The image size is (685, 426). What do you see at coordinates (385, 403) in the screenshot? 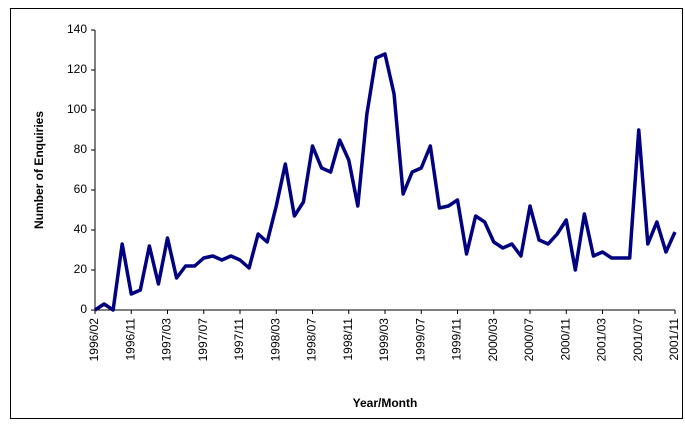
I see `x-axis-title: Year/Month` at bounding box center [385, 403].